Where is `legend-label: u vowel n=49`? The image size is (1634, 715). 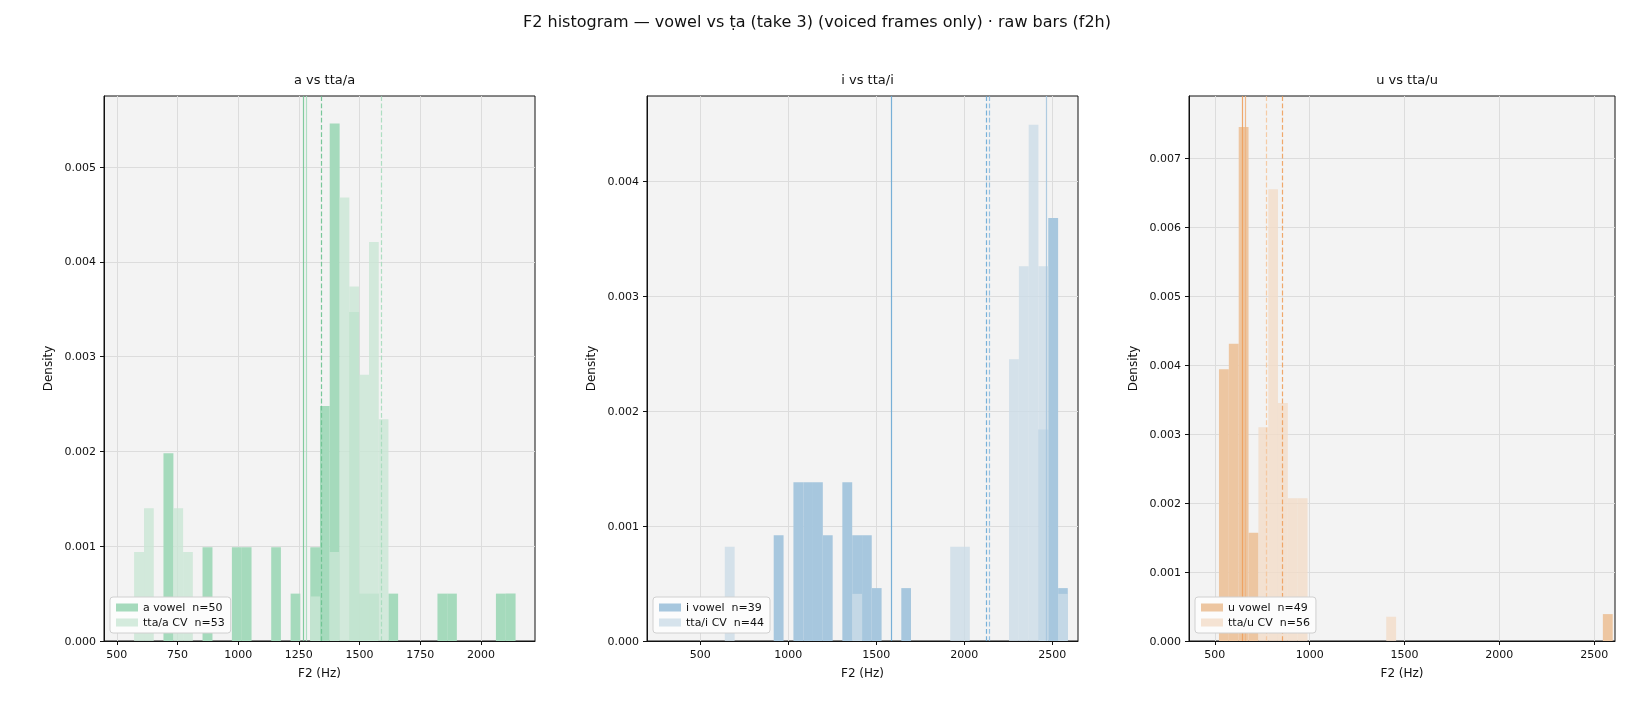
legend-label: u vowel n=49 is located at coordinates (1268, 607).